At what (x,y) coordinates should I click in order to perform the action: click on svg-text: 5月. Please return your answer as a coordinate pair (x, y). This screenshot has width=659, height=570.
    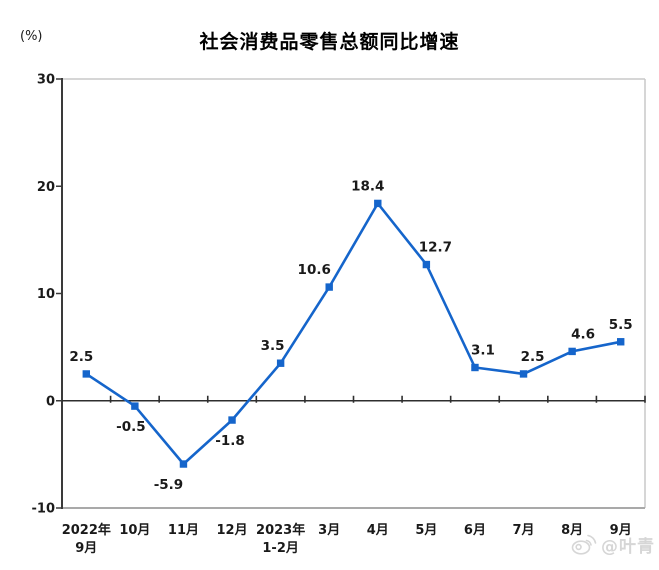
    Looking at the image, I should click on (426, 530).